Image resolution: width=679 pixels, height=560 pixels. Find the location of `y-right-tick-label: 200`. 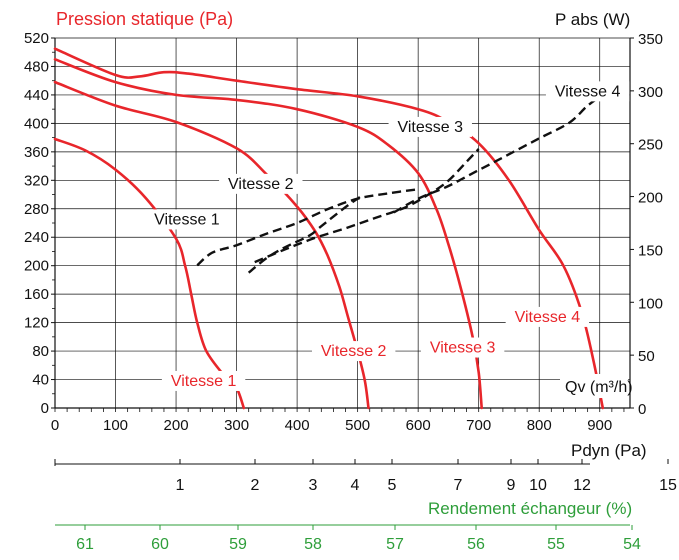

y-right-tick-label: 200 is located at coordinates (650, 198).